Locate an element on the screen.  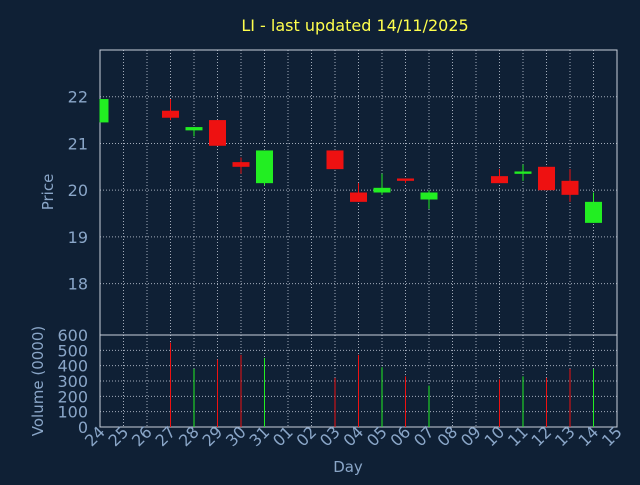
volume-tick-label: 500 is located at coordinates (72, 350).